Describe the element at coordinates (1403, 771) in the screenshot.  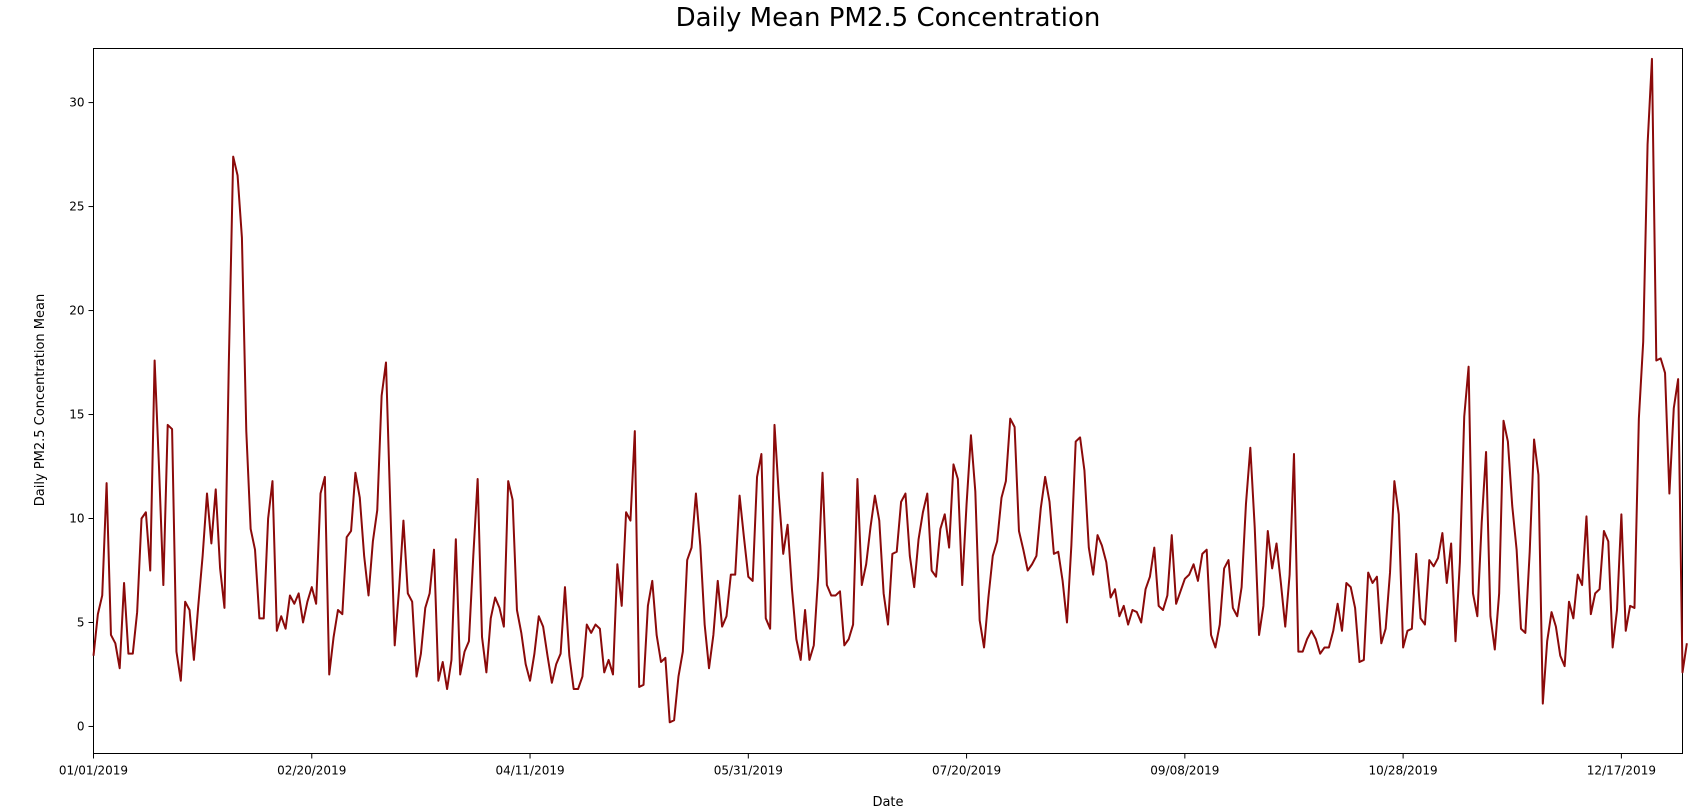
I see `x-tick-label: 10/28/2019` at that location.